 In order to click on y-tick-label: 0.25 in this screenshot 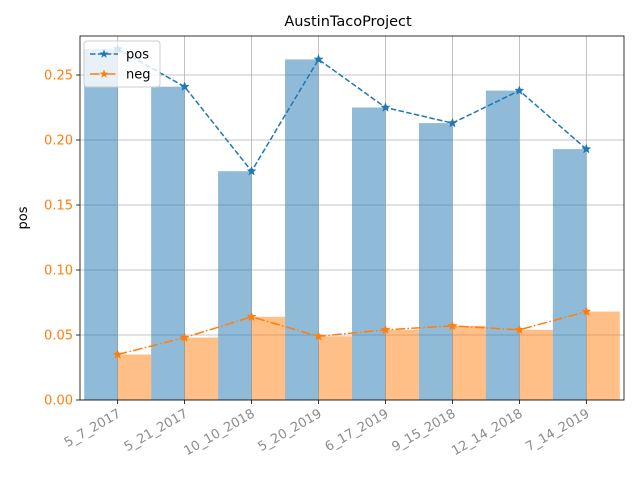, I will do `click(58, 76)`.